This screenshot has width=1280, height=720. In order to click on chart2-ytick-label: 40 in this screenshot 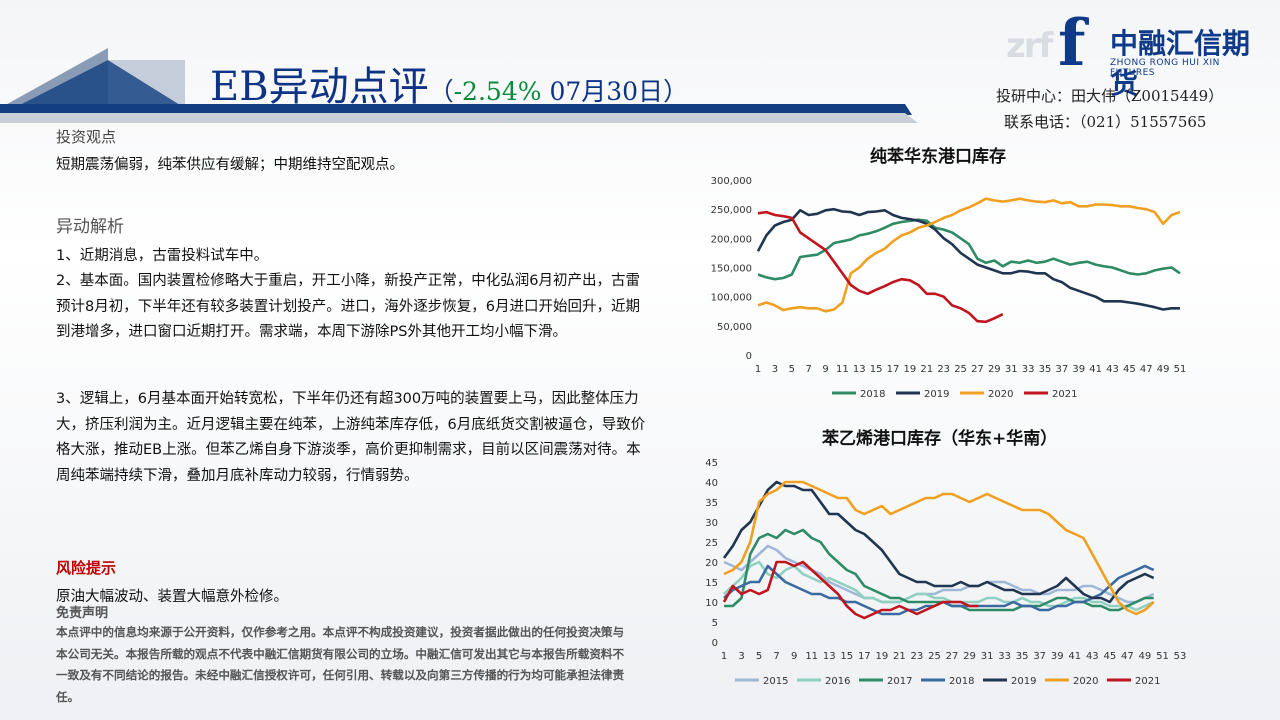, I will do `click(711, 483)`.